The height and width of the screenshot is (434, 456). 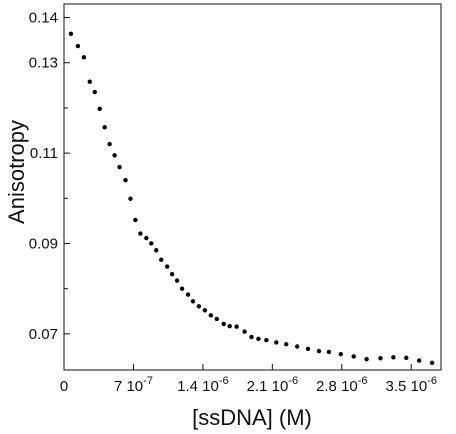 What do you see at coordinates (49, 176) in the screenshot?
I see `y-axis: 0.14 0.13 0.11 0.09 0.07` at bounding box center [49, 176].